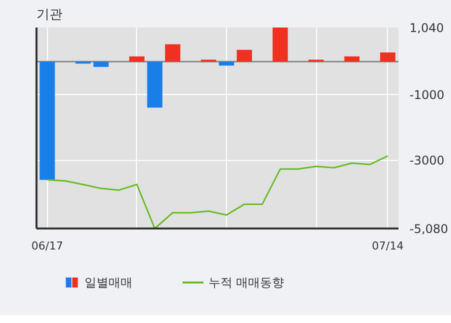 The height and width of the screenshot is (323, 451). I want to click on y-tick-label: -1000, so click(427, 95).